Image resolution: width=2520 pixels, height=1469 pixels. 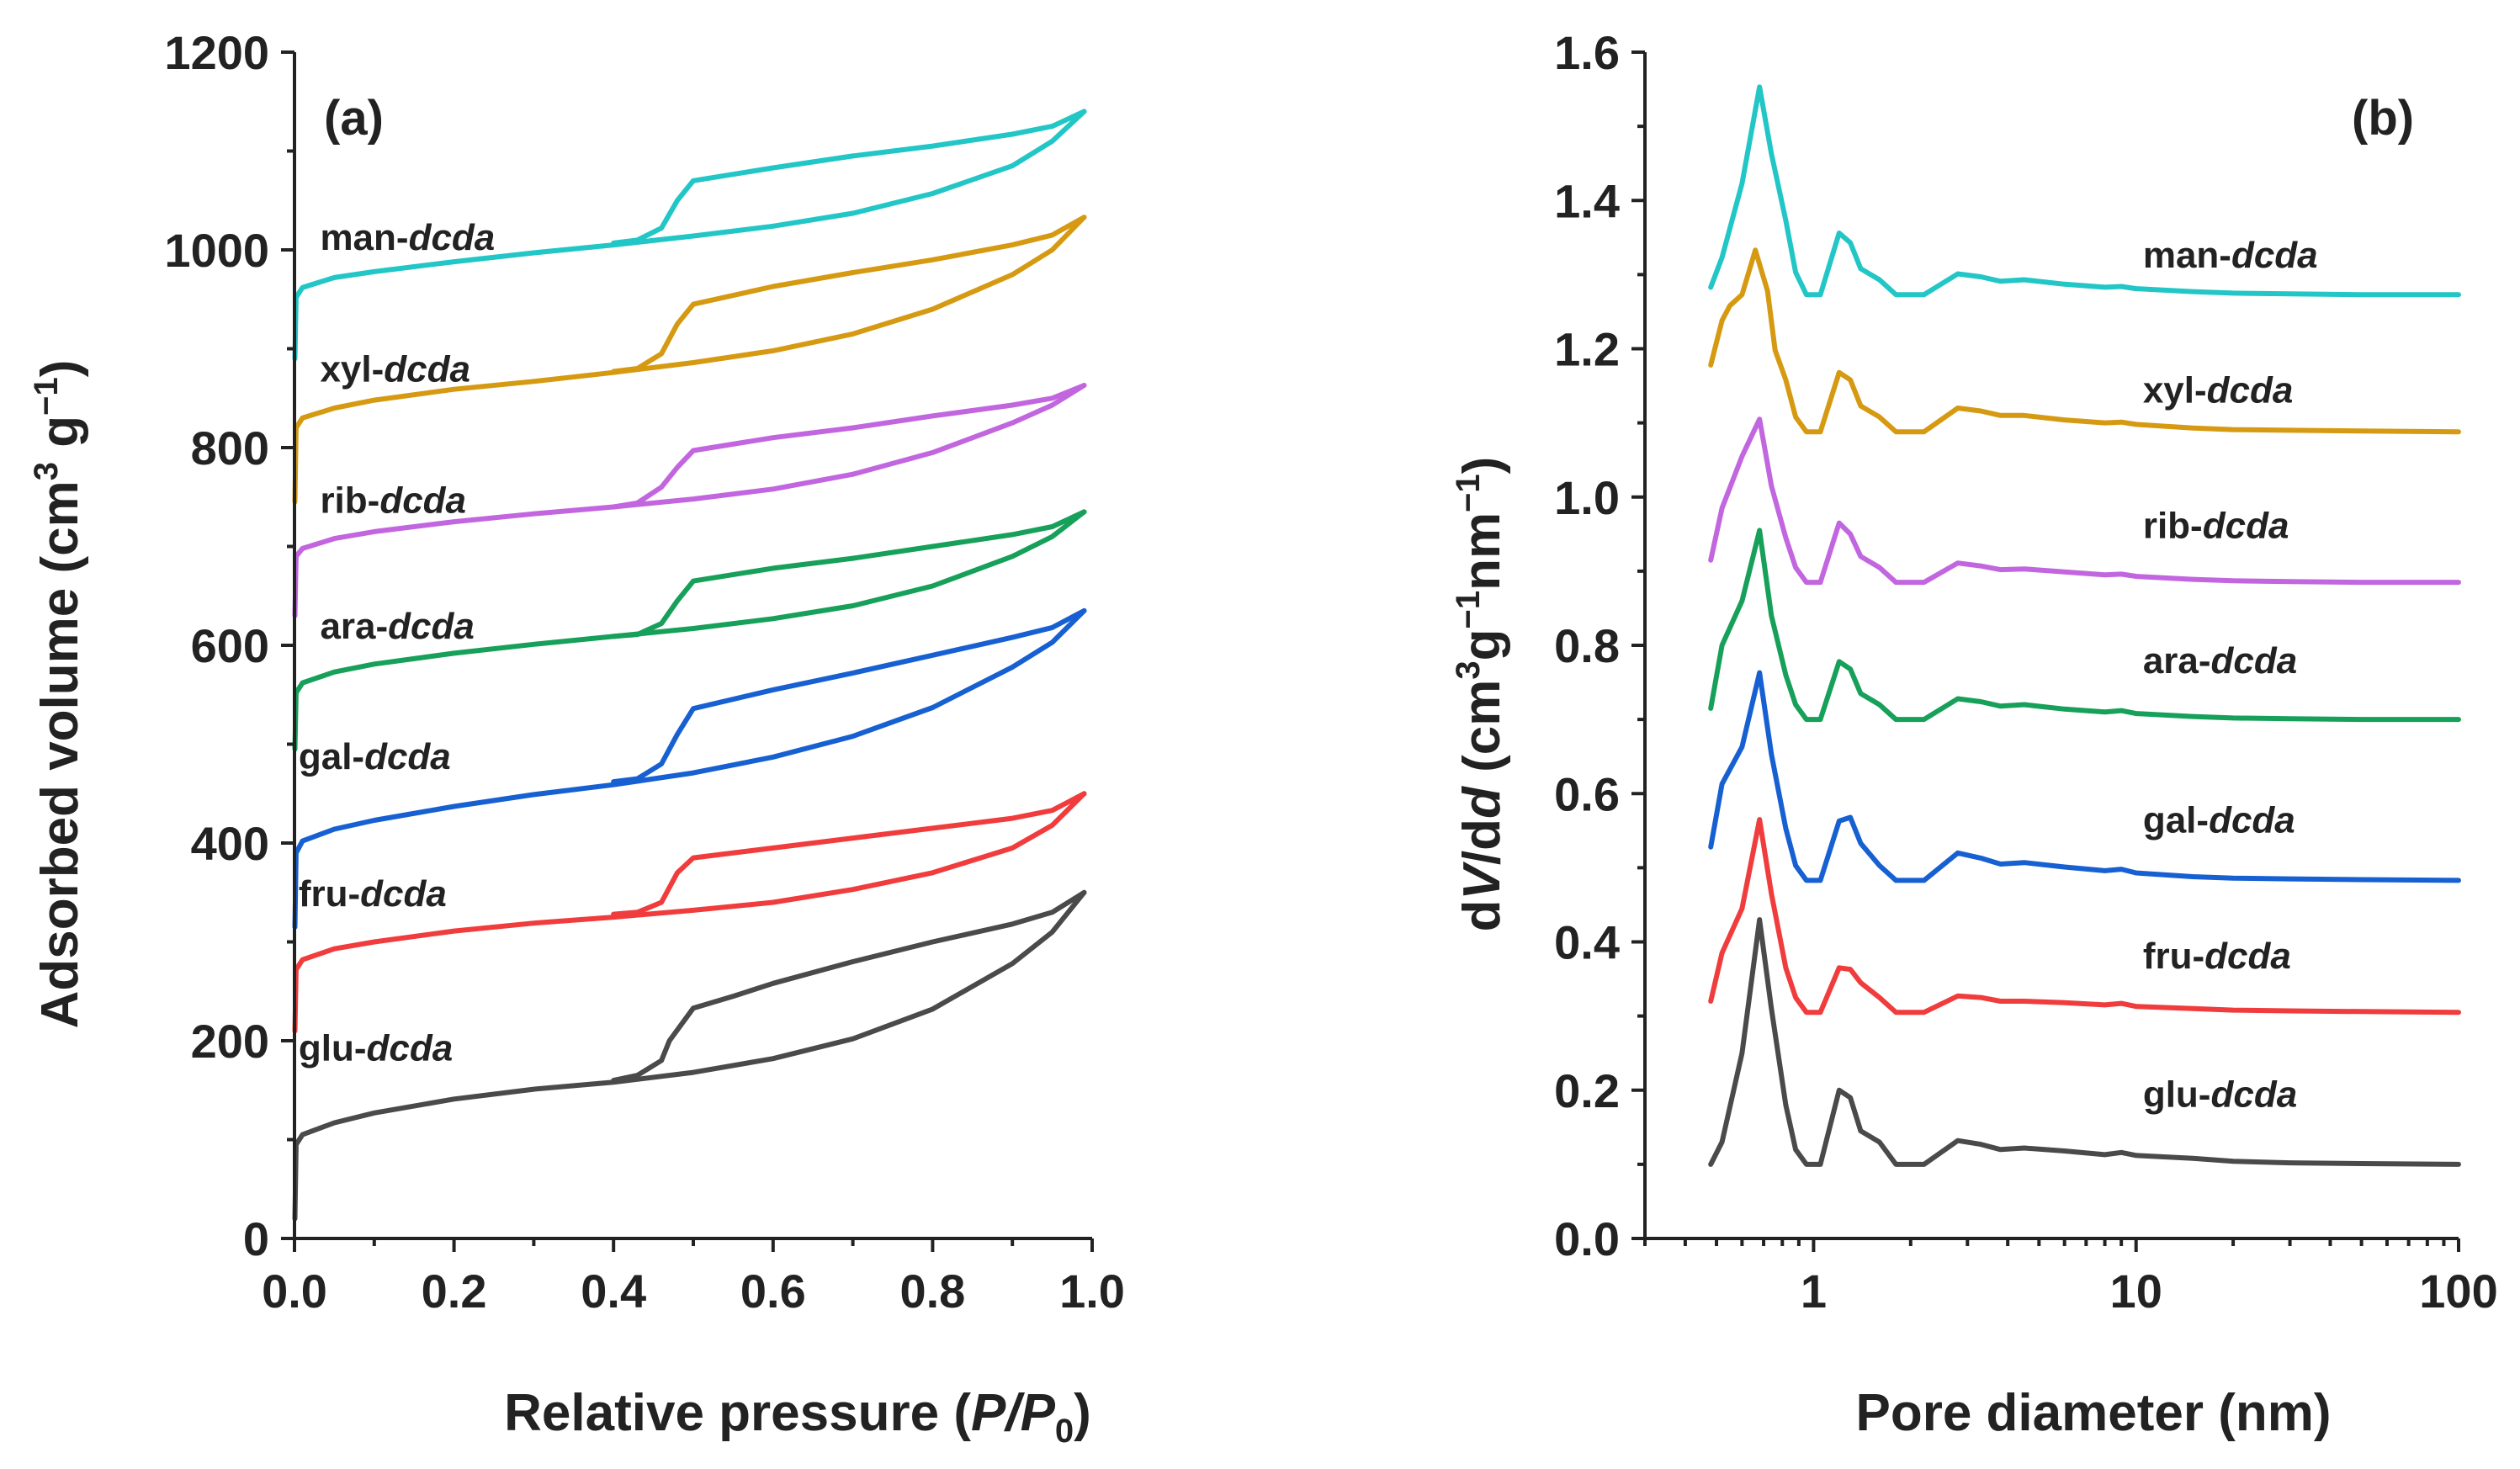 I want to click on panel-b-series-ara-dcda, so click(x=2084, y=625).